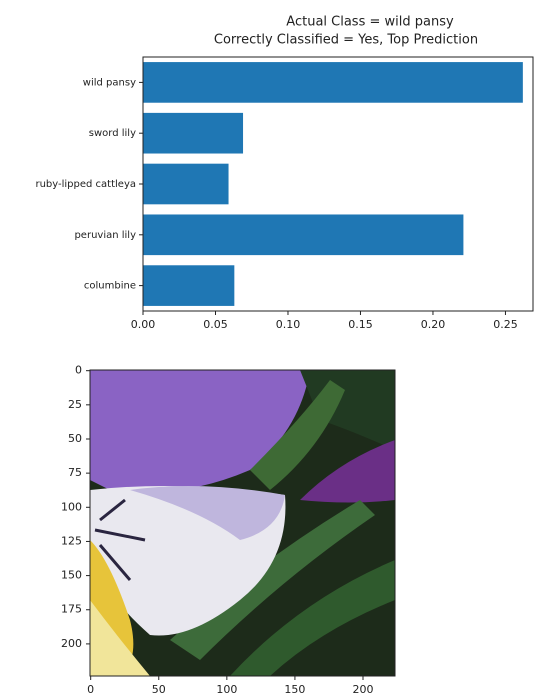 Image resolution: width=534 pixels, height=695 pixels. What do you see at coordinates (71, 540) in the screenshot?
I see `y-tick-label: 125` at bounding box center [71, 540].